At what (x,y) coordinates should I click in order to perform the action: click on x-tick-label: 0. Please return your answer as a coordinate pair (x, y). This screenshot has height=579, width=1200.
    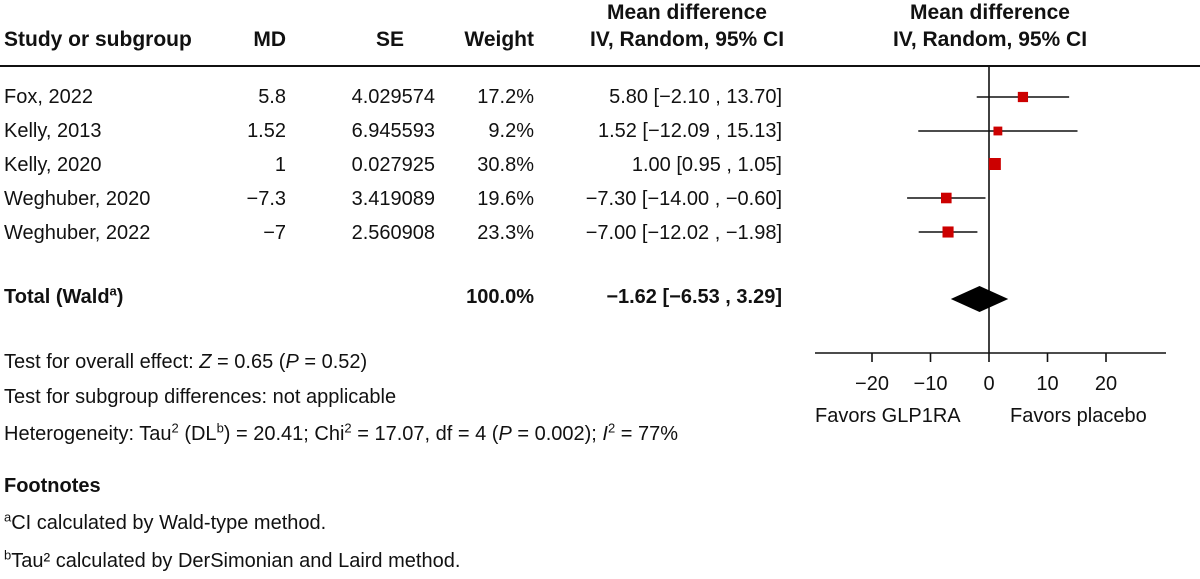
    Looking at the image, I should click on (988, 384).